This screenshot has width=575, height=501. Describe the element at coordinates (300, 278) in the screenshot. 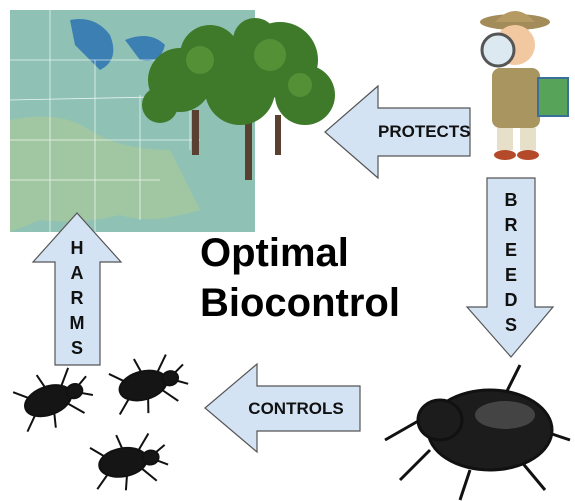

I see `title: Optimal Biocontrol` at that location.